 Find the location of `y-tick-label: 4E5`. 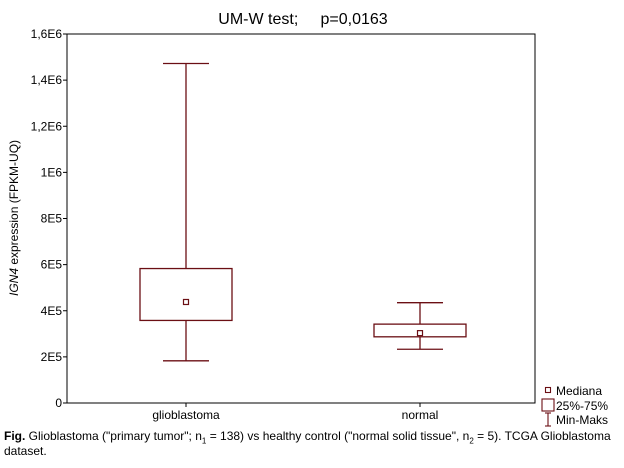

y-tick-label: 4E5 is located at coordinates (52, 311).